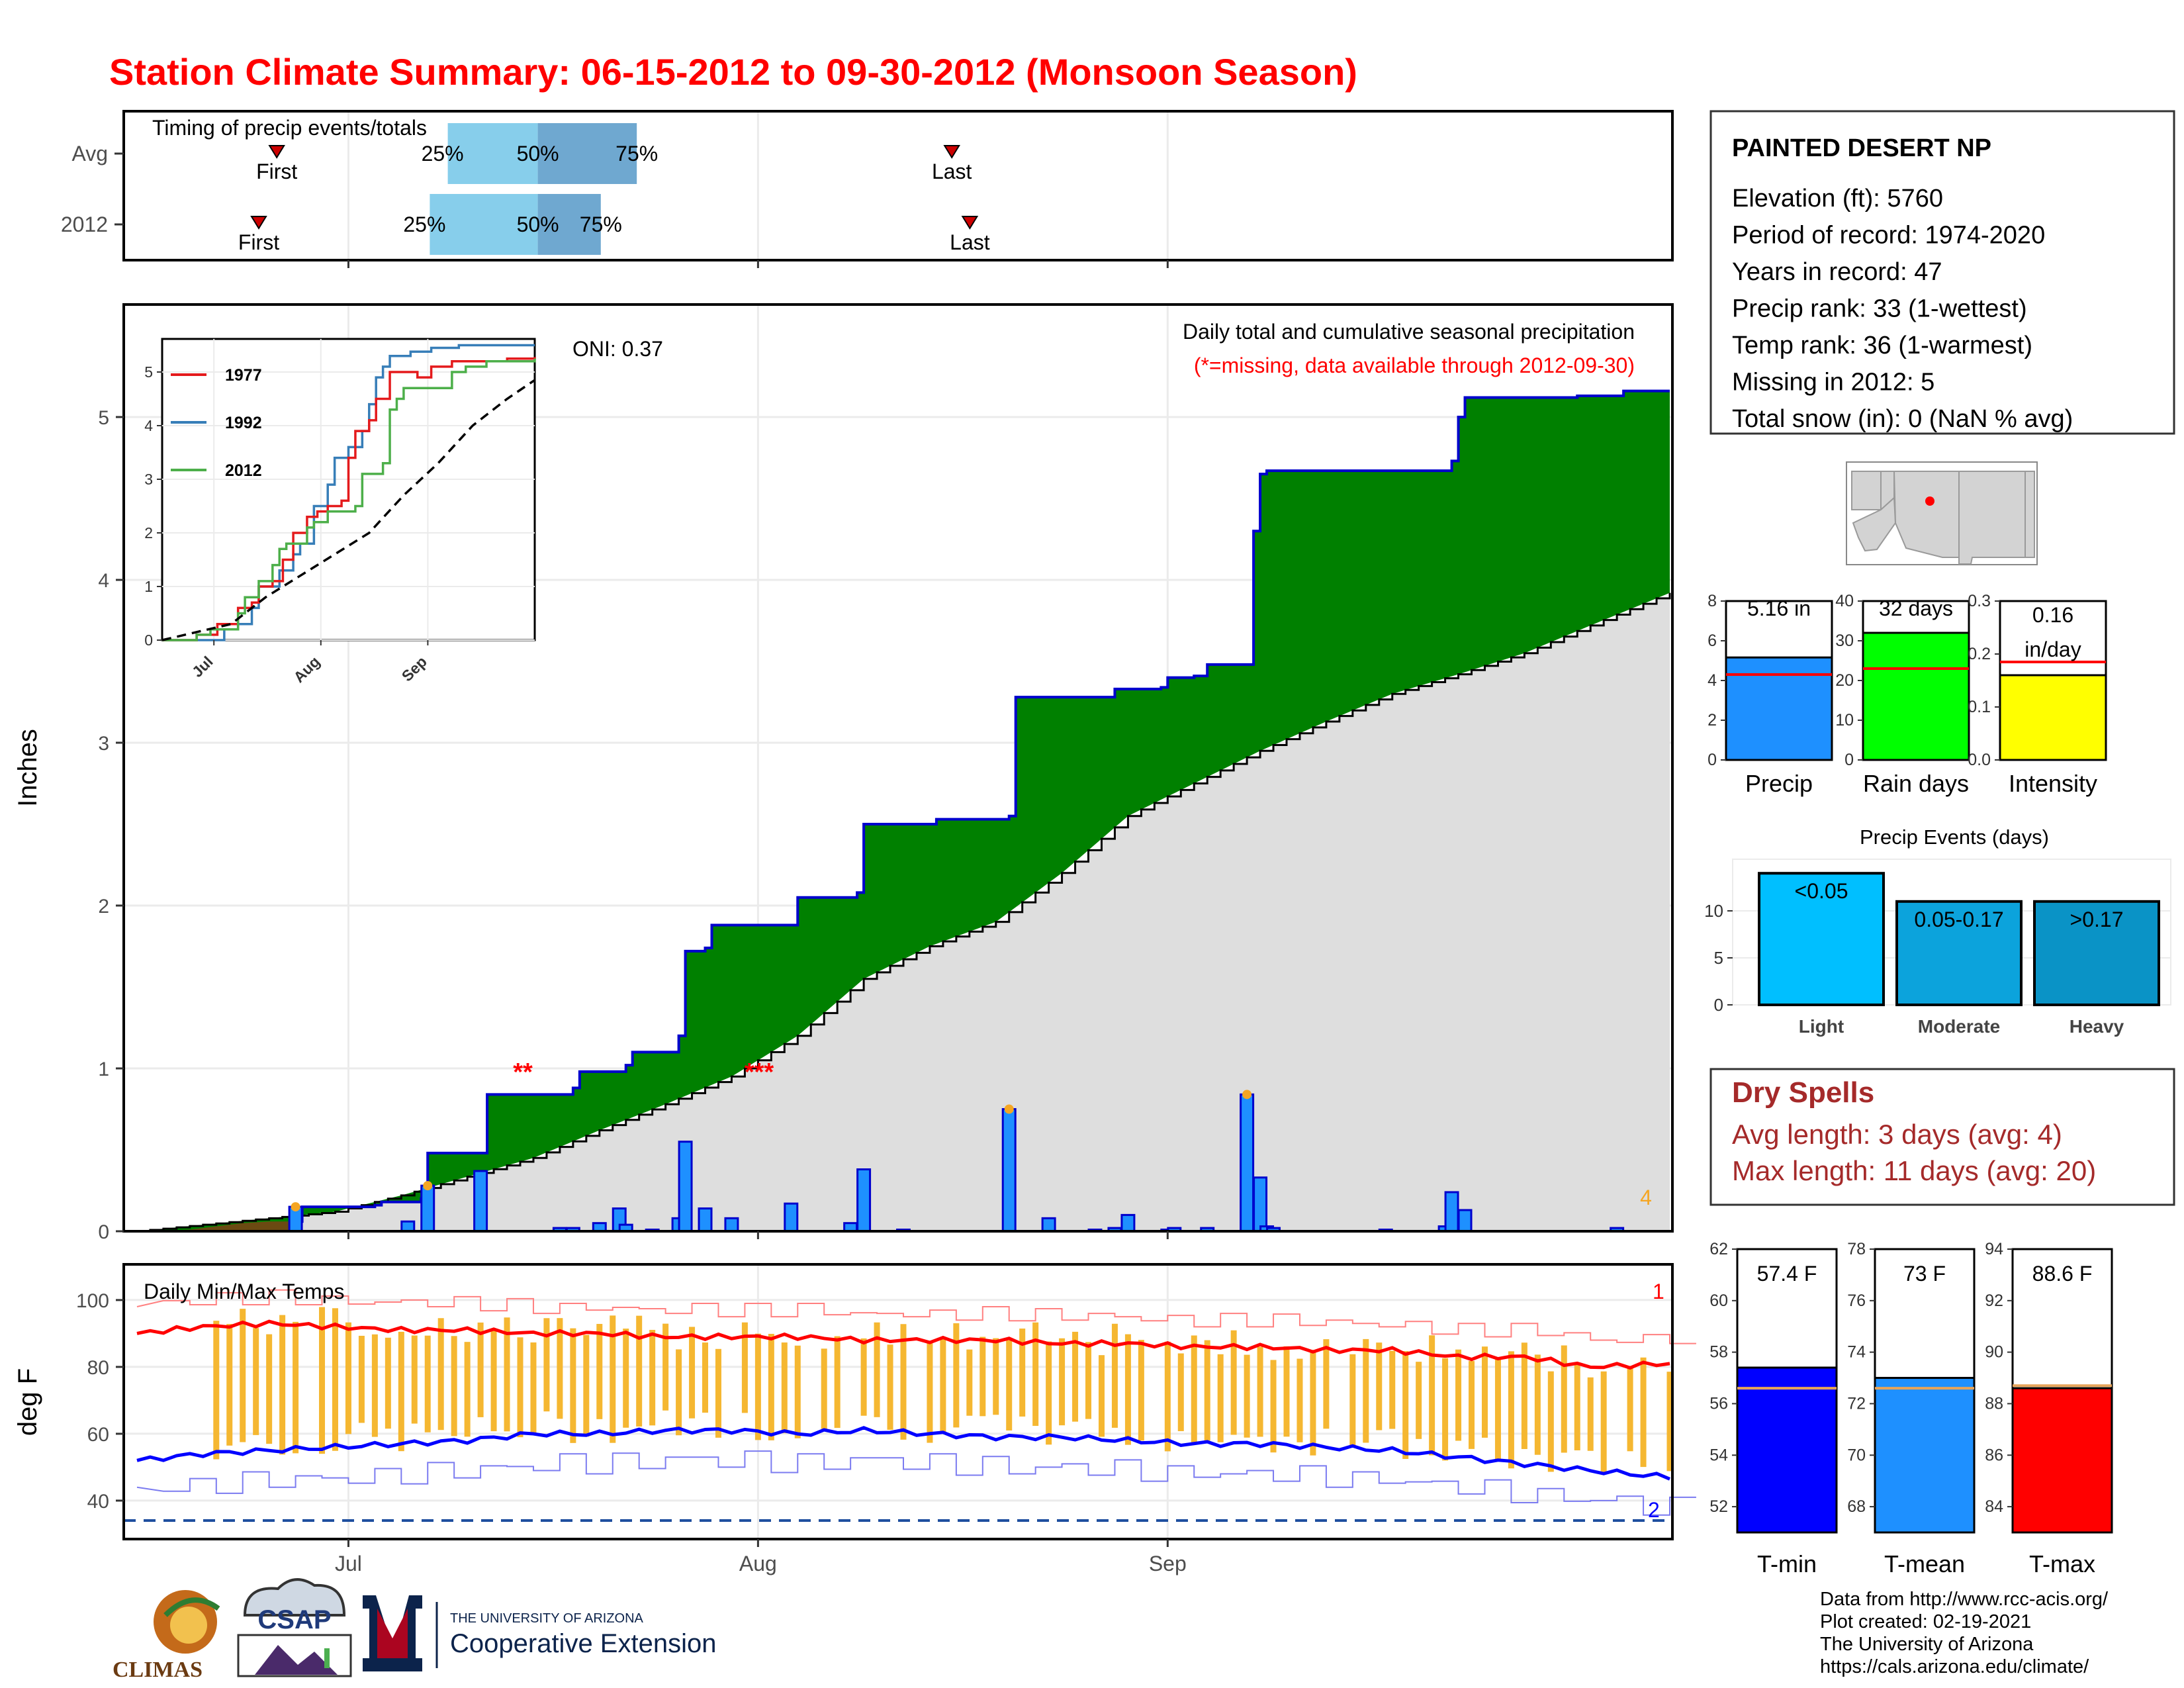 The image size is (2184, 1688). What do you see at coordinates (1903, 419) in the screenshot?
I see `station-line-6: Total snow (in): 0 (NaN % avg)` at bounding box center [1903, 419].